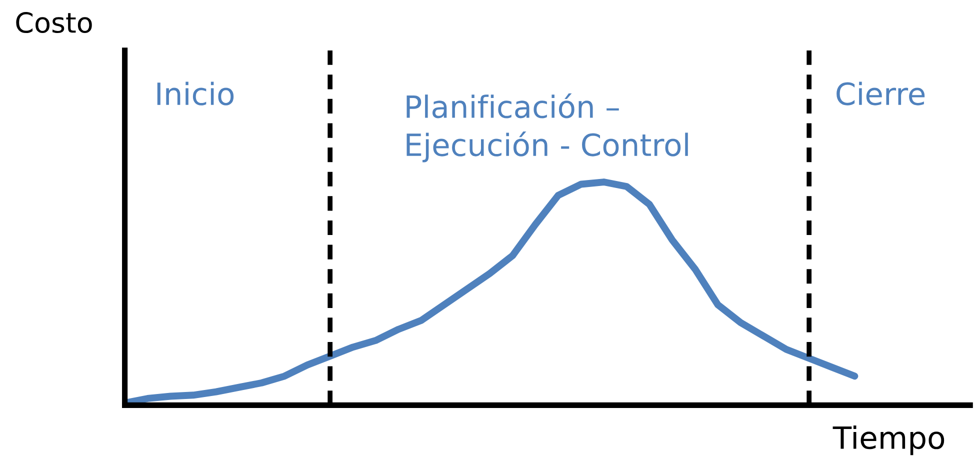  I want to click on text: Cierre, so click(880, 94).